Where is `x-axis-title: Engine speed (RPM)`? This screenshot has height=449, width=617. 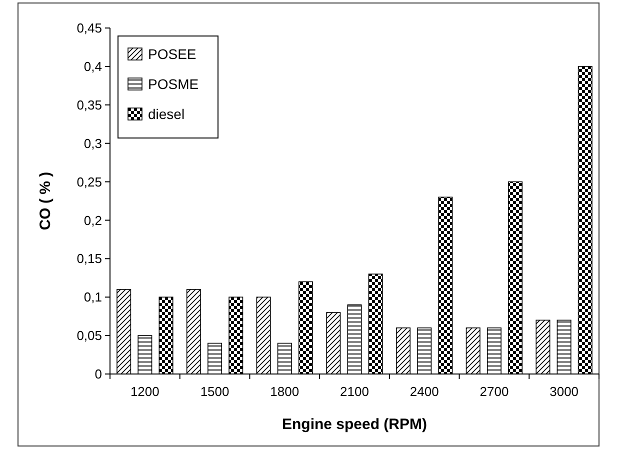 x-axis-title: Engine speed (RPM) is located at coordinates (355, 424).